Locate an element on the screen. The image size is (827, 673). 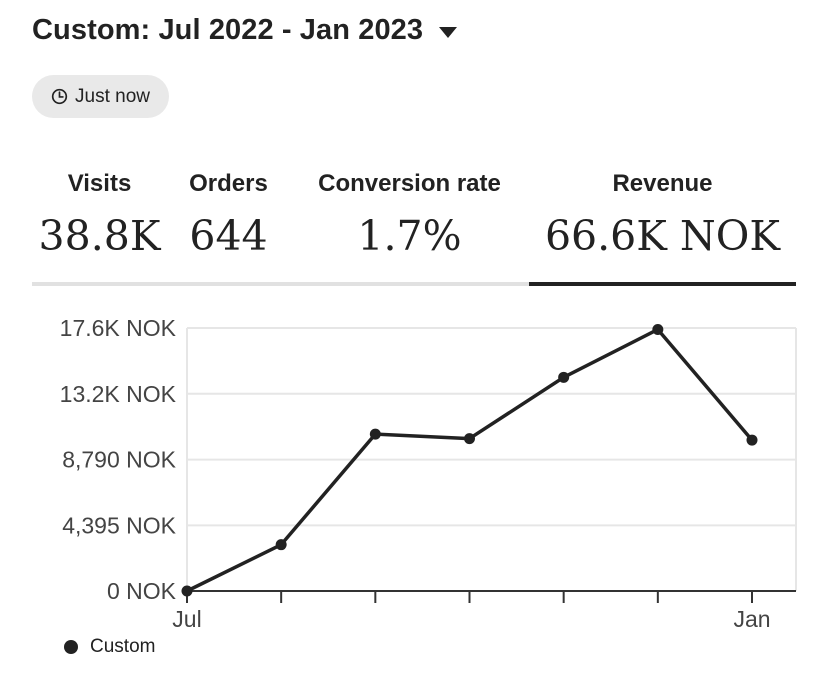
legend-swatch is located at coordinates (71, 647).